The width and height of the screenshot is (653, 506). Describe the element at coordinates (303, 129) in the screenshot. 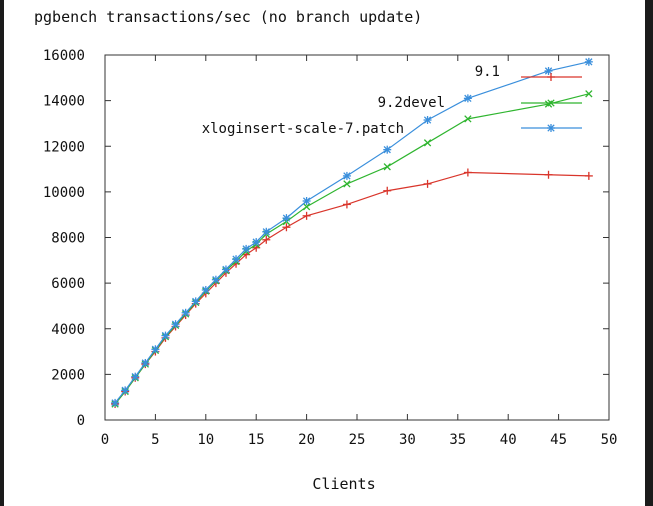

I see `legend-label: xloginsert-scale-7.patch` at that location.